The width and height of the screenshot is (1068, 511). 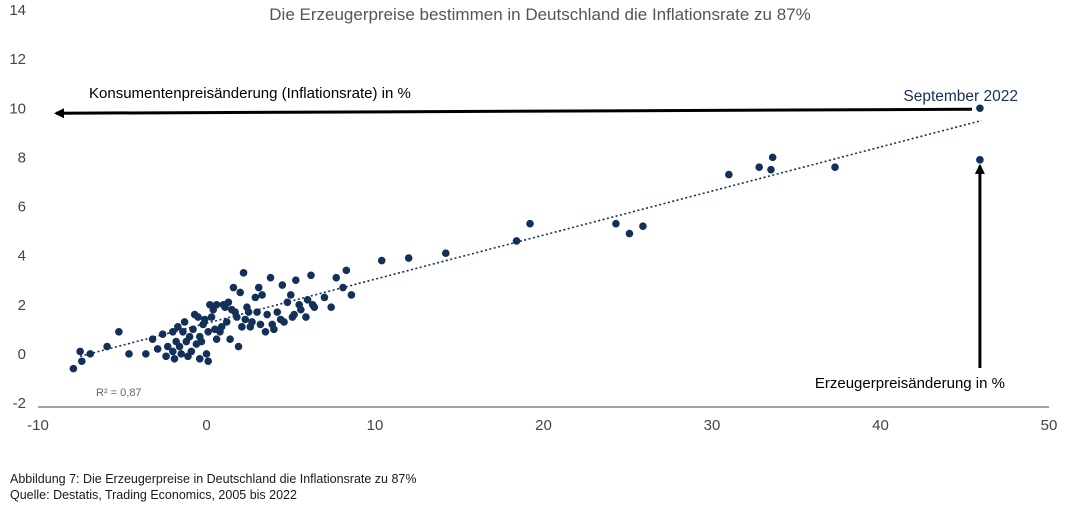 I want to click on x-tick-label: 0, so click(x=206, y=425).